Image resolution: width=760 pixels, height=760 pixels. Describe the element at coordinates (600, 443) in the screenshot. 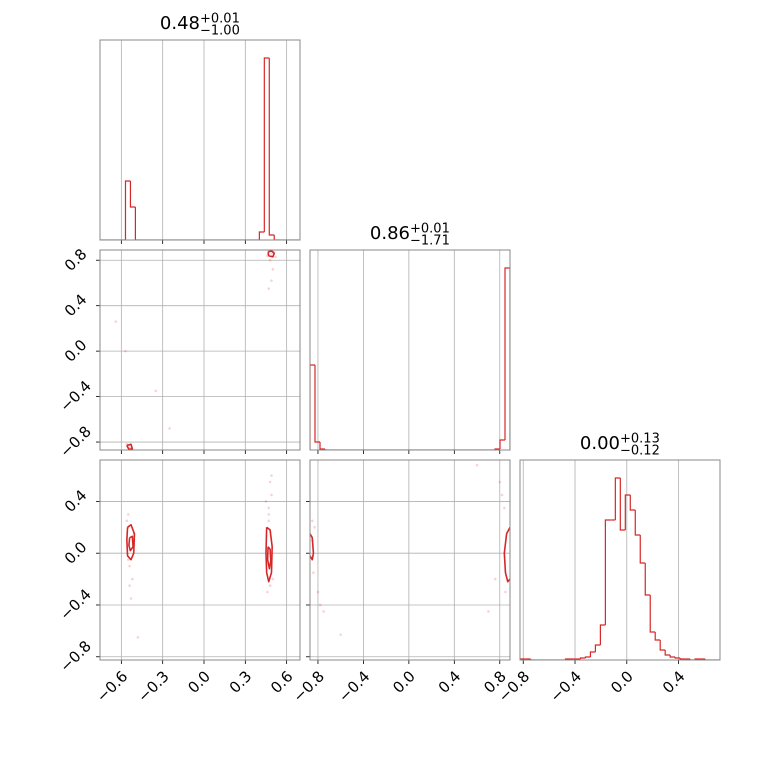

I see `title-value: 0.00` at that location.